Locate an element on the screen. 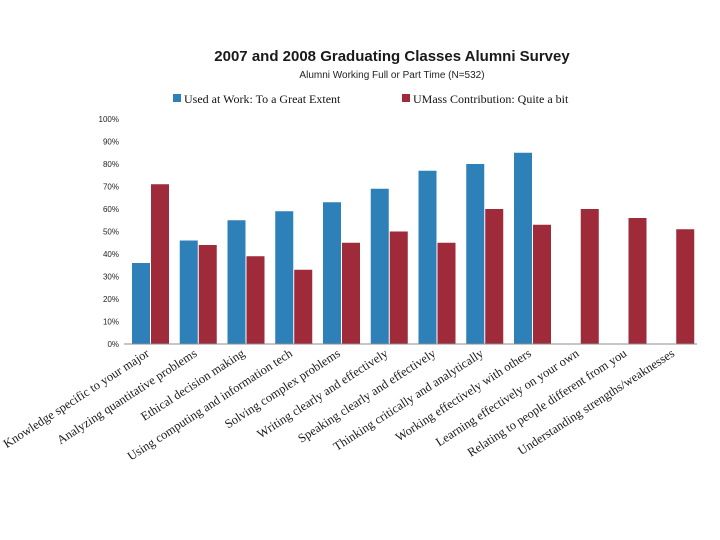 This screenshot has height=540, width=720. y-tick-label: 0% is located at coordinates (113, 344).